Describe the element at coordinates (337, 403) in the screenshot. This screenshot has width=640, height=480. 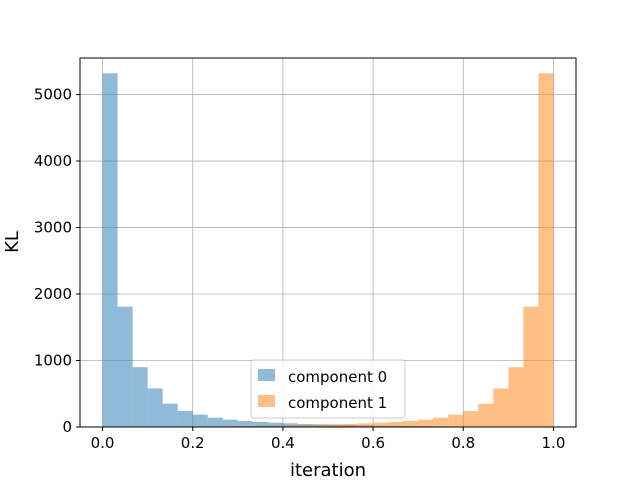
I see `legend-label-component-1: component 1` at that location.